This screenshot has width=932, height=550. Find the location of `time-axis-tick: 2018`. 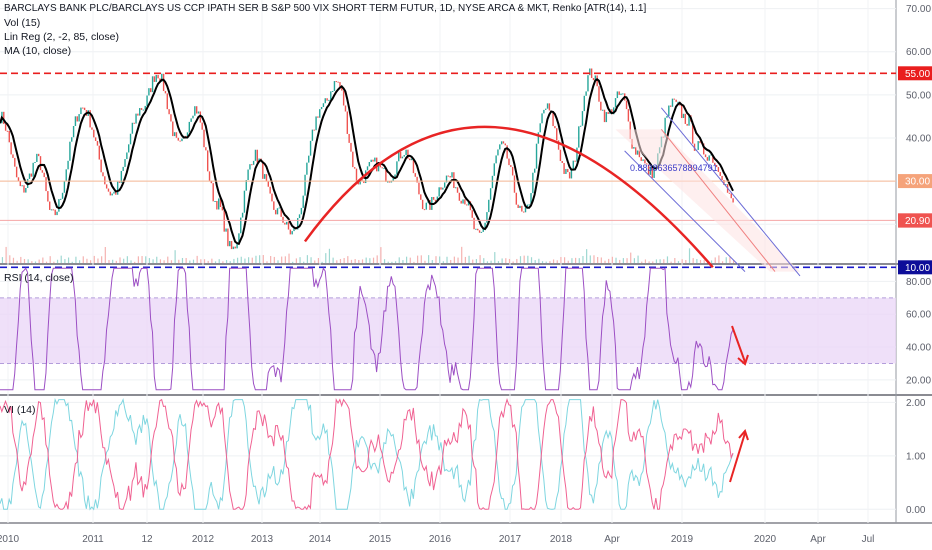

time-axis-tick: 2018 is located at coordinates (561, 539).